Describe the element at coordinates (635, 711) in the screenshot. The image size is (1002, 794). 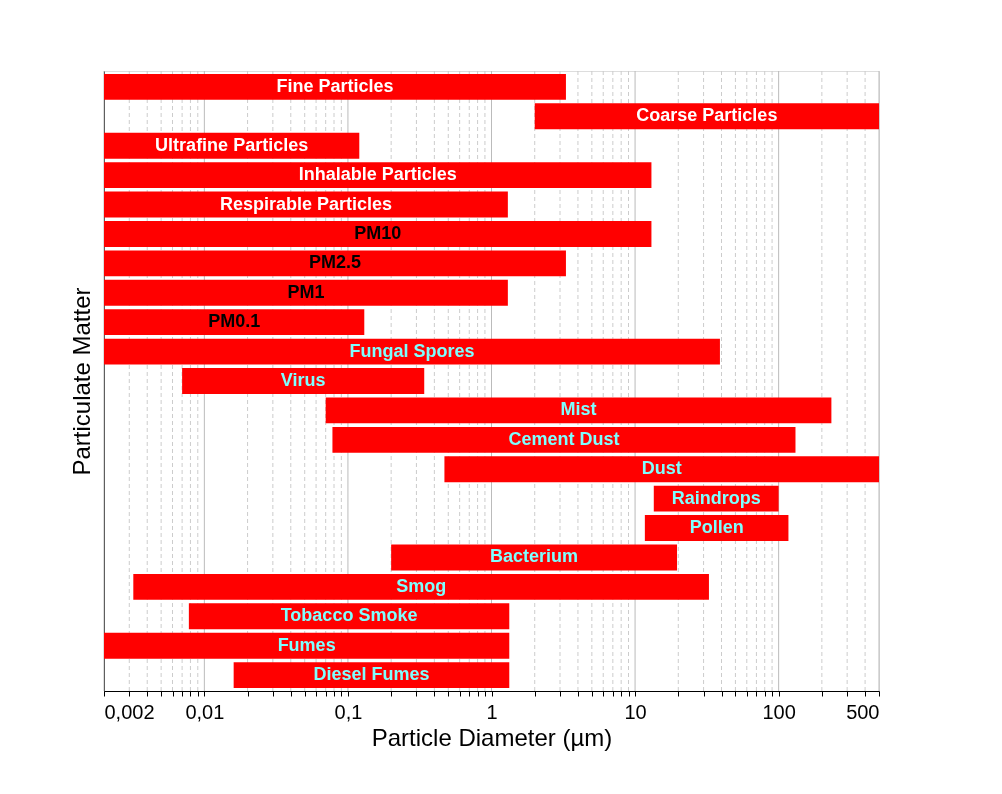
I see `x-tick-label: 10` at that location.